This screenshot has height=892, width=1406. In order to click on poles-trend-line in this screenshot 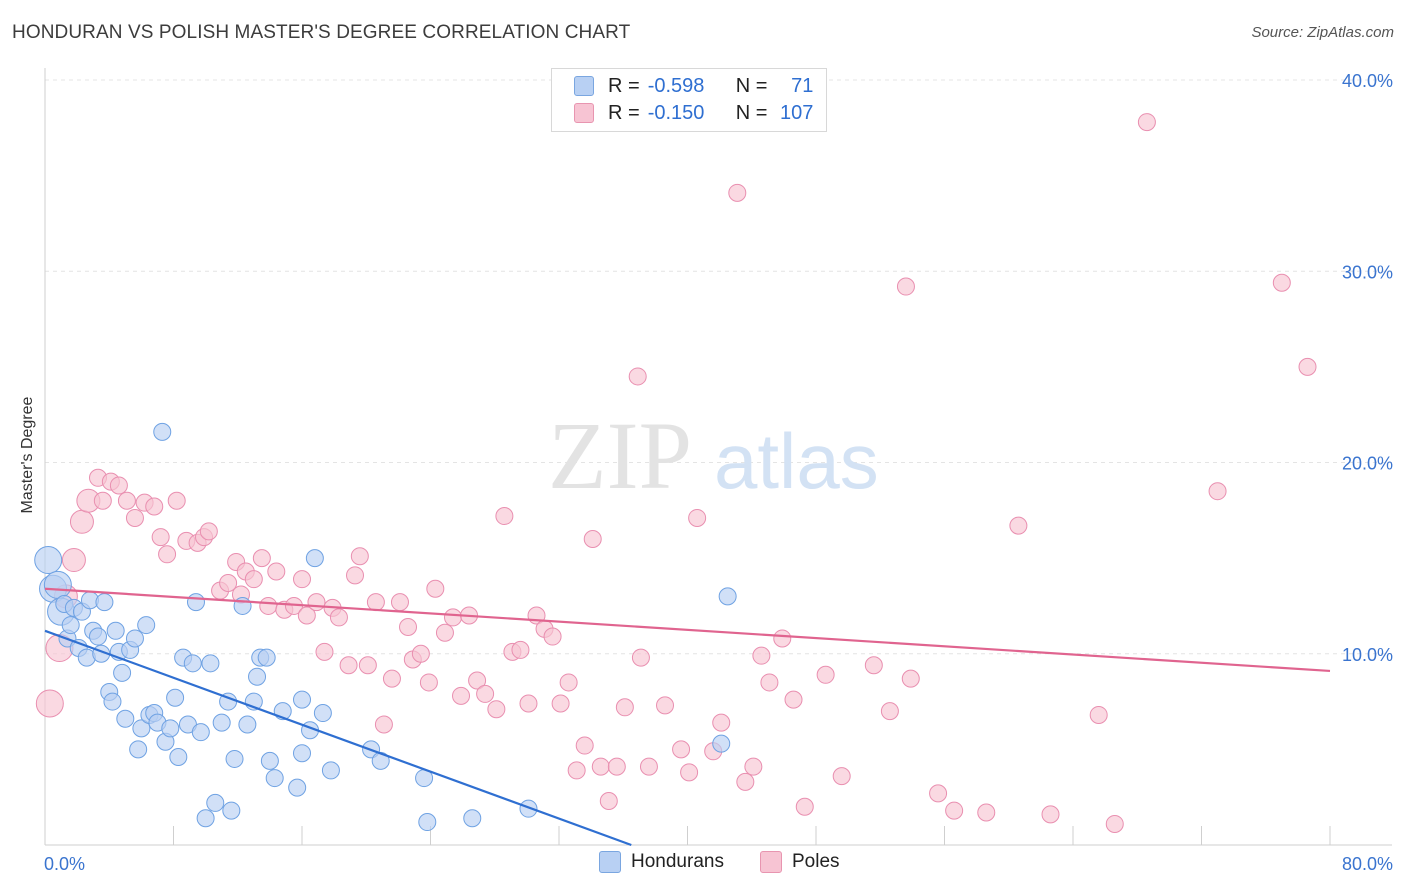, I will do `click(687, 630)`.